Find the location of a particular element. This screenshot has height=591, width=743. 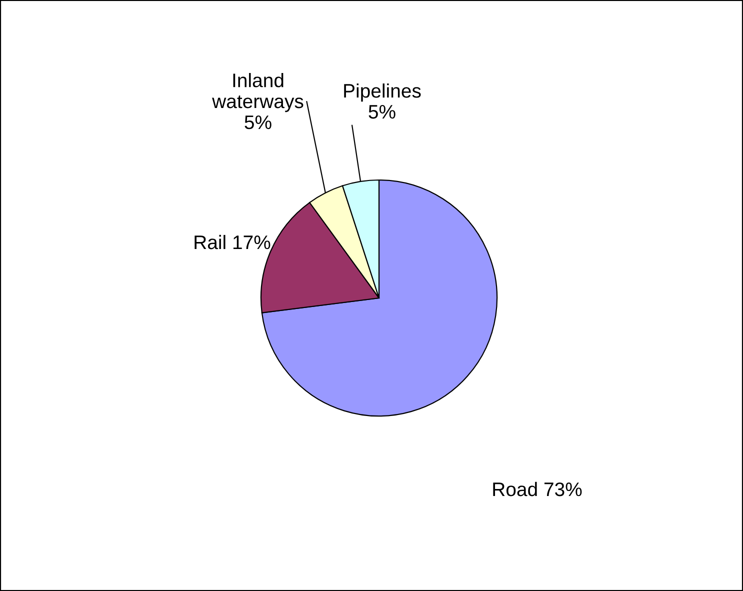

slice-label: Inland waterways is located at coordinates (258, 92).